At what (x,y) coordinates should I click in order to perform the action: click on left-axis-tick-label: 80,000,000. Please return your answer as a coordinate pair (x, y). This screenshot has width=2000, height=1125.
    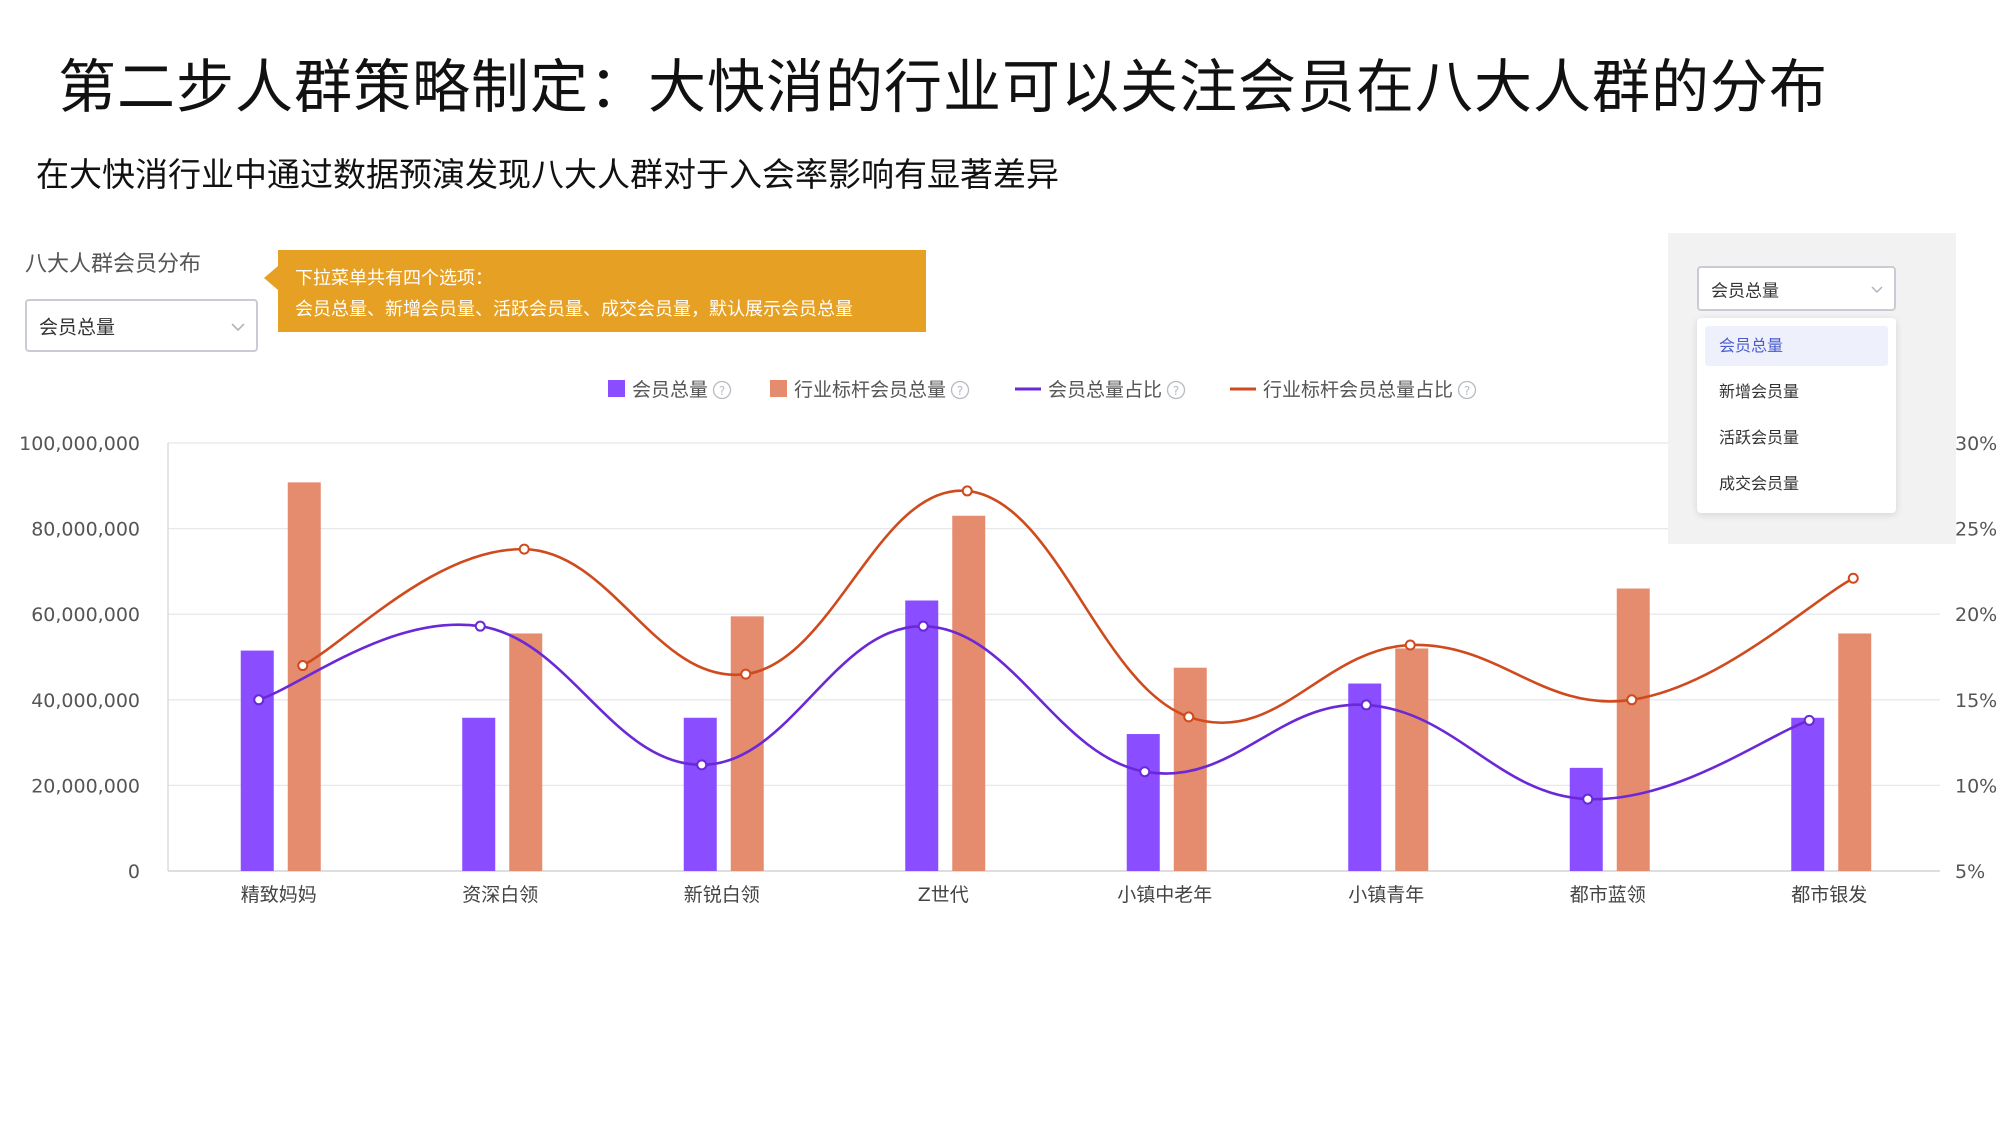
    Looking at the image, I should click on (85, 530).